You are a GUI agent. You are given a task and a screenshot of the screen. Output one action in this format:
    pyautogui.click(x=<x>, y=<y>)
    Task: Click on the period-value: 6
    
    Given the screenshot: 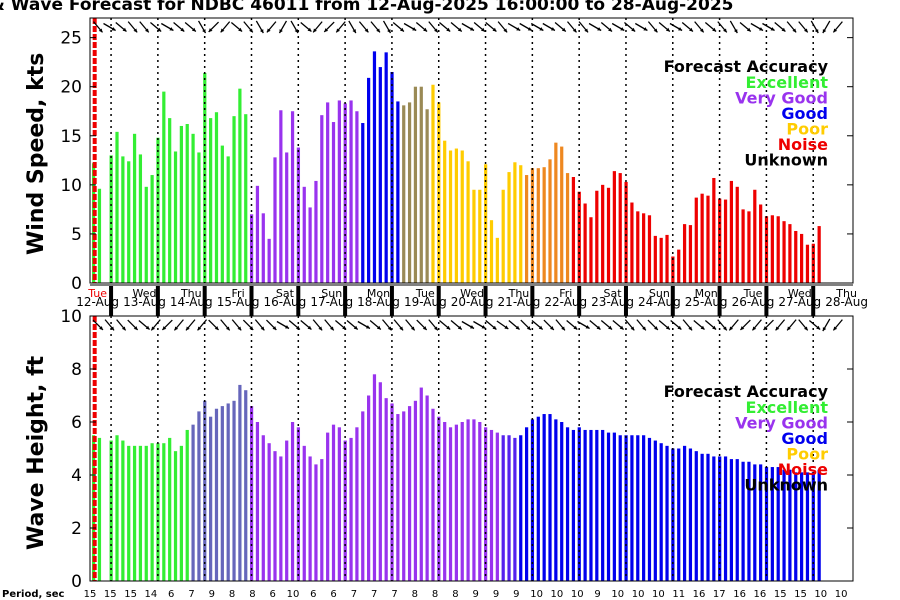 What is the action you would take?
    pyautogui.click(x=313, y=594)
    